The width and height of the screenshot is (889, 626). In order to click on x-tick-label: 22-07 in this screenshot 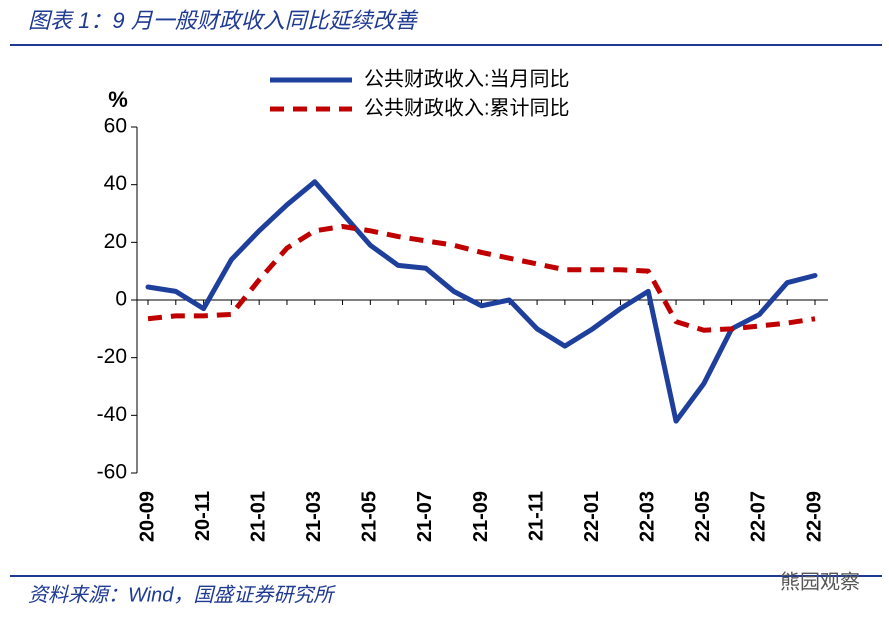, I will do `click(759, 516)`.